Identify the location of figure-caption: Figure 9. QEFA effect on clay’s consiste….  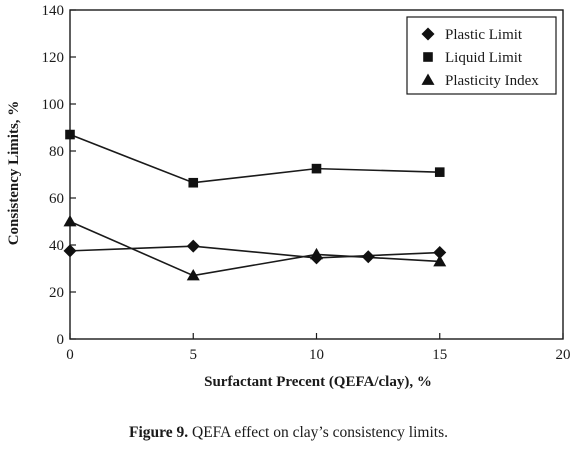
(288, 433).